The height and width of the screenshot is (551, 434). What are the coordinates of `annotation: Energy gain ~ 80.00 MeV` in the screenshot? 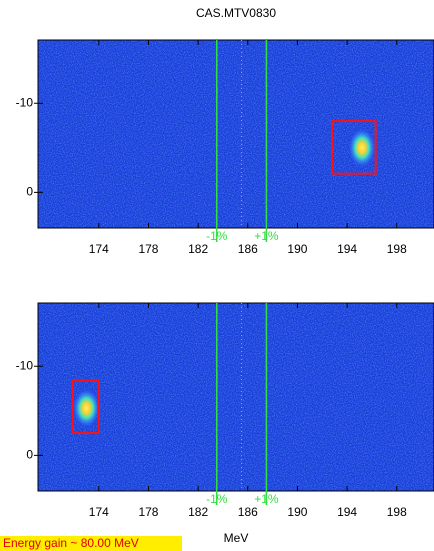 It's located at (71, 543).